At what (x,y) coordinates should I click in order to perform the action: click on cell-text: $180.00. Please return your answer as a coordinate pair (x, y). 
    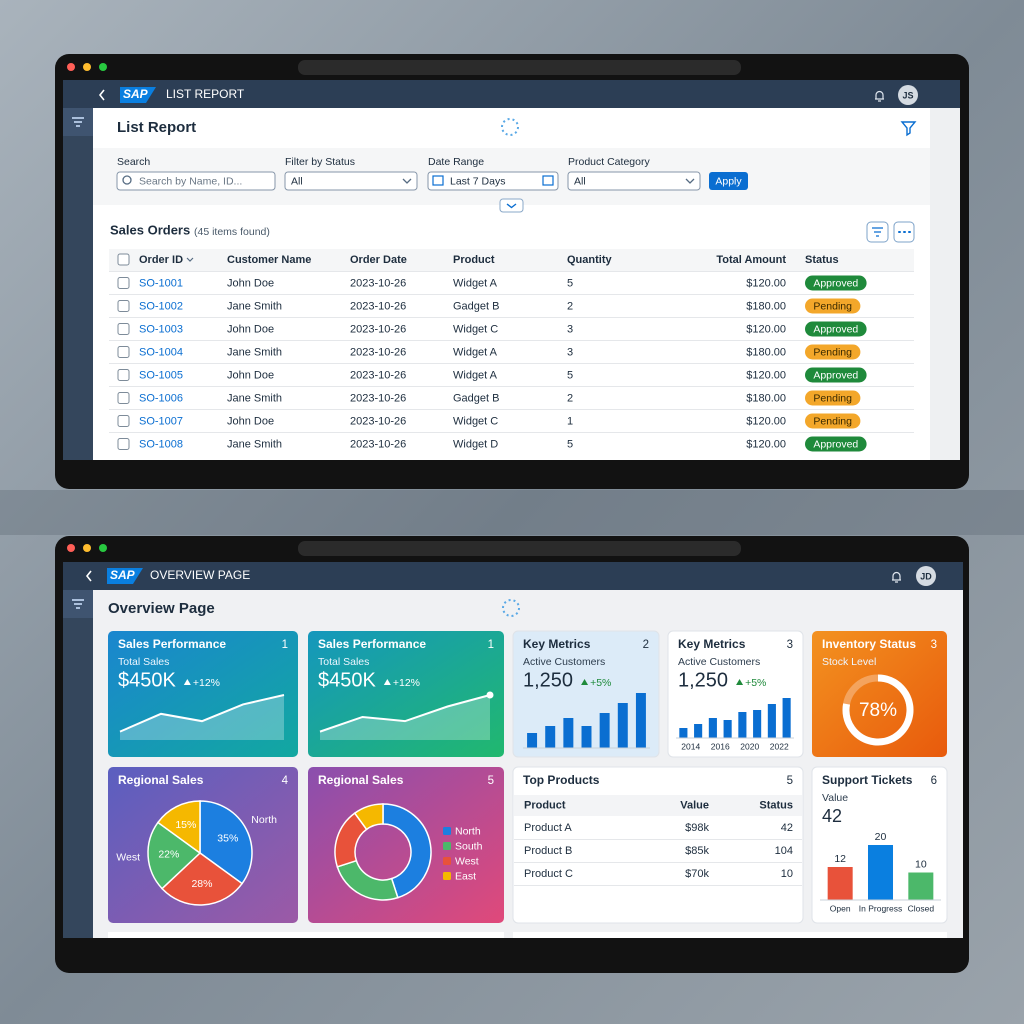
    Looking at the image, I should click on (766, 398).